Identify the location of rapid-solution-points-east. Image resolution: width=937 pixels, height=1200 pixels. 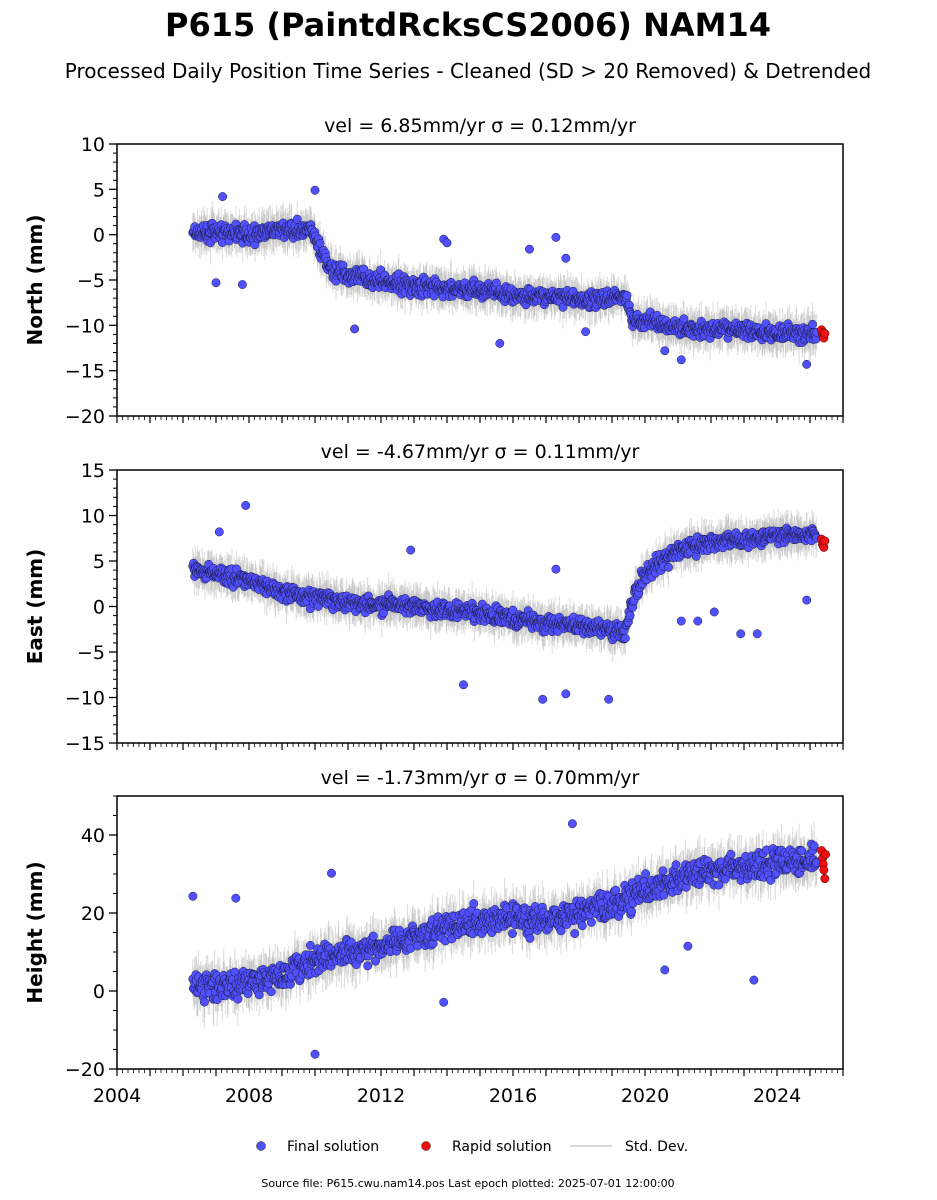
(823, 543).